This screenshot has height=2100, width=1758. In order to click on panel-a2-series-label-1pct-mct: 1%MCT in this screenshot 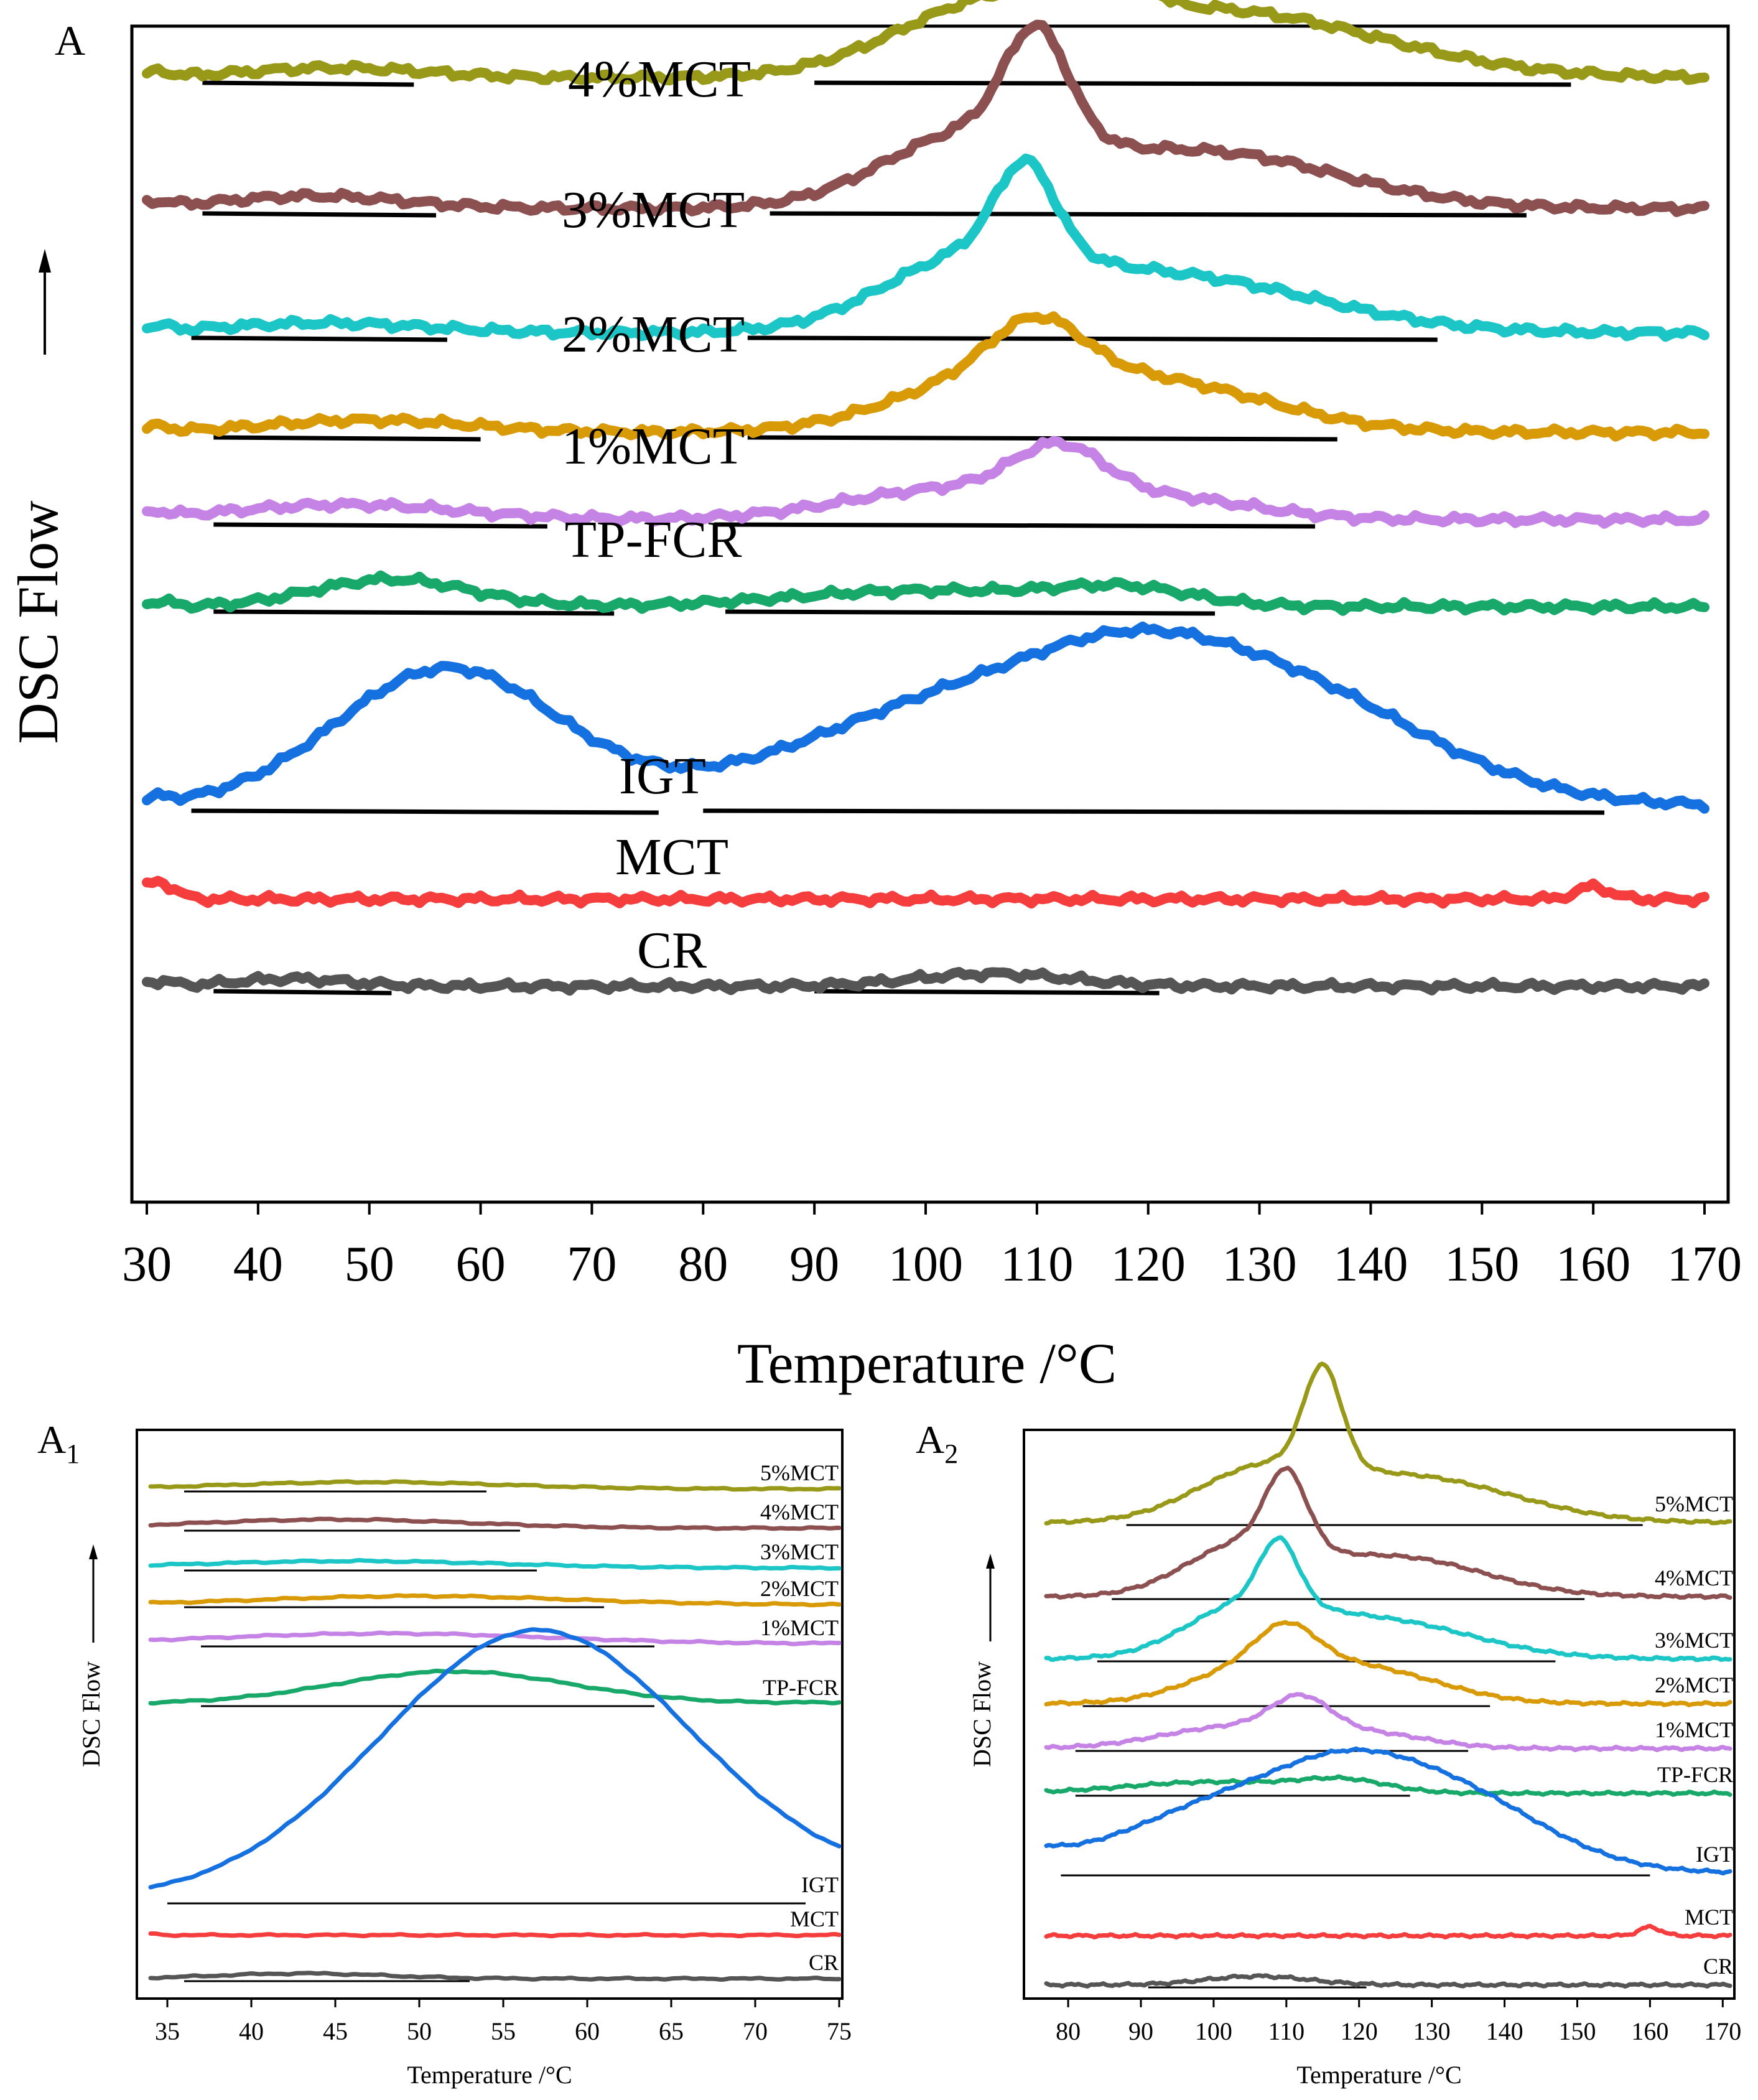, I will do `click(1694, 1729)`.